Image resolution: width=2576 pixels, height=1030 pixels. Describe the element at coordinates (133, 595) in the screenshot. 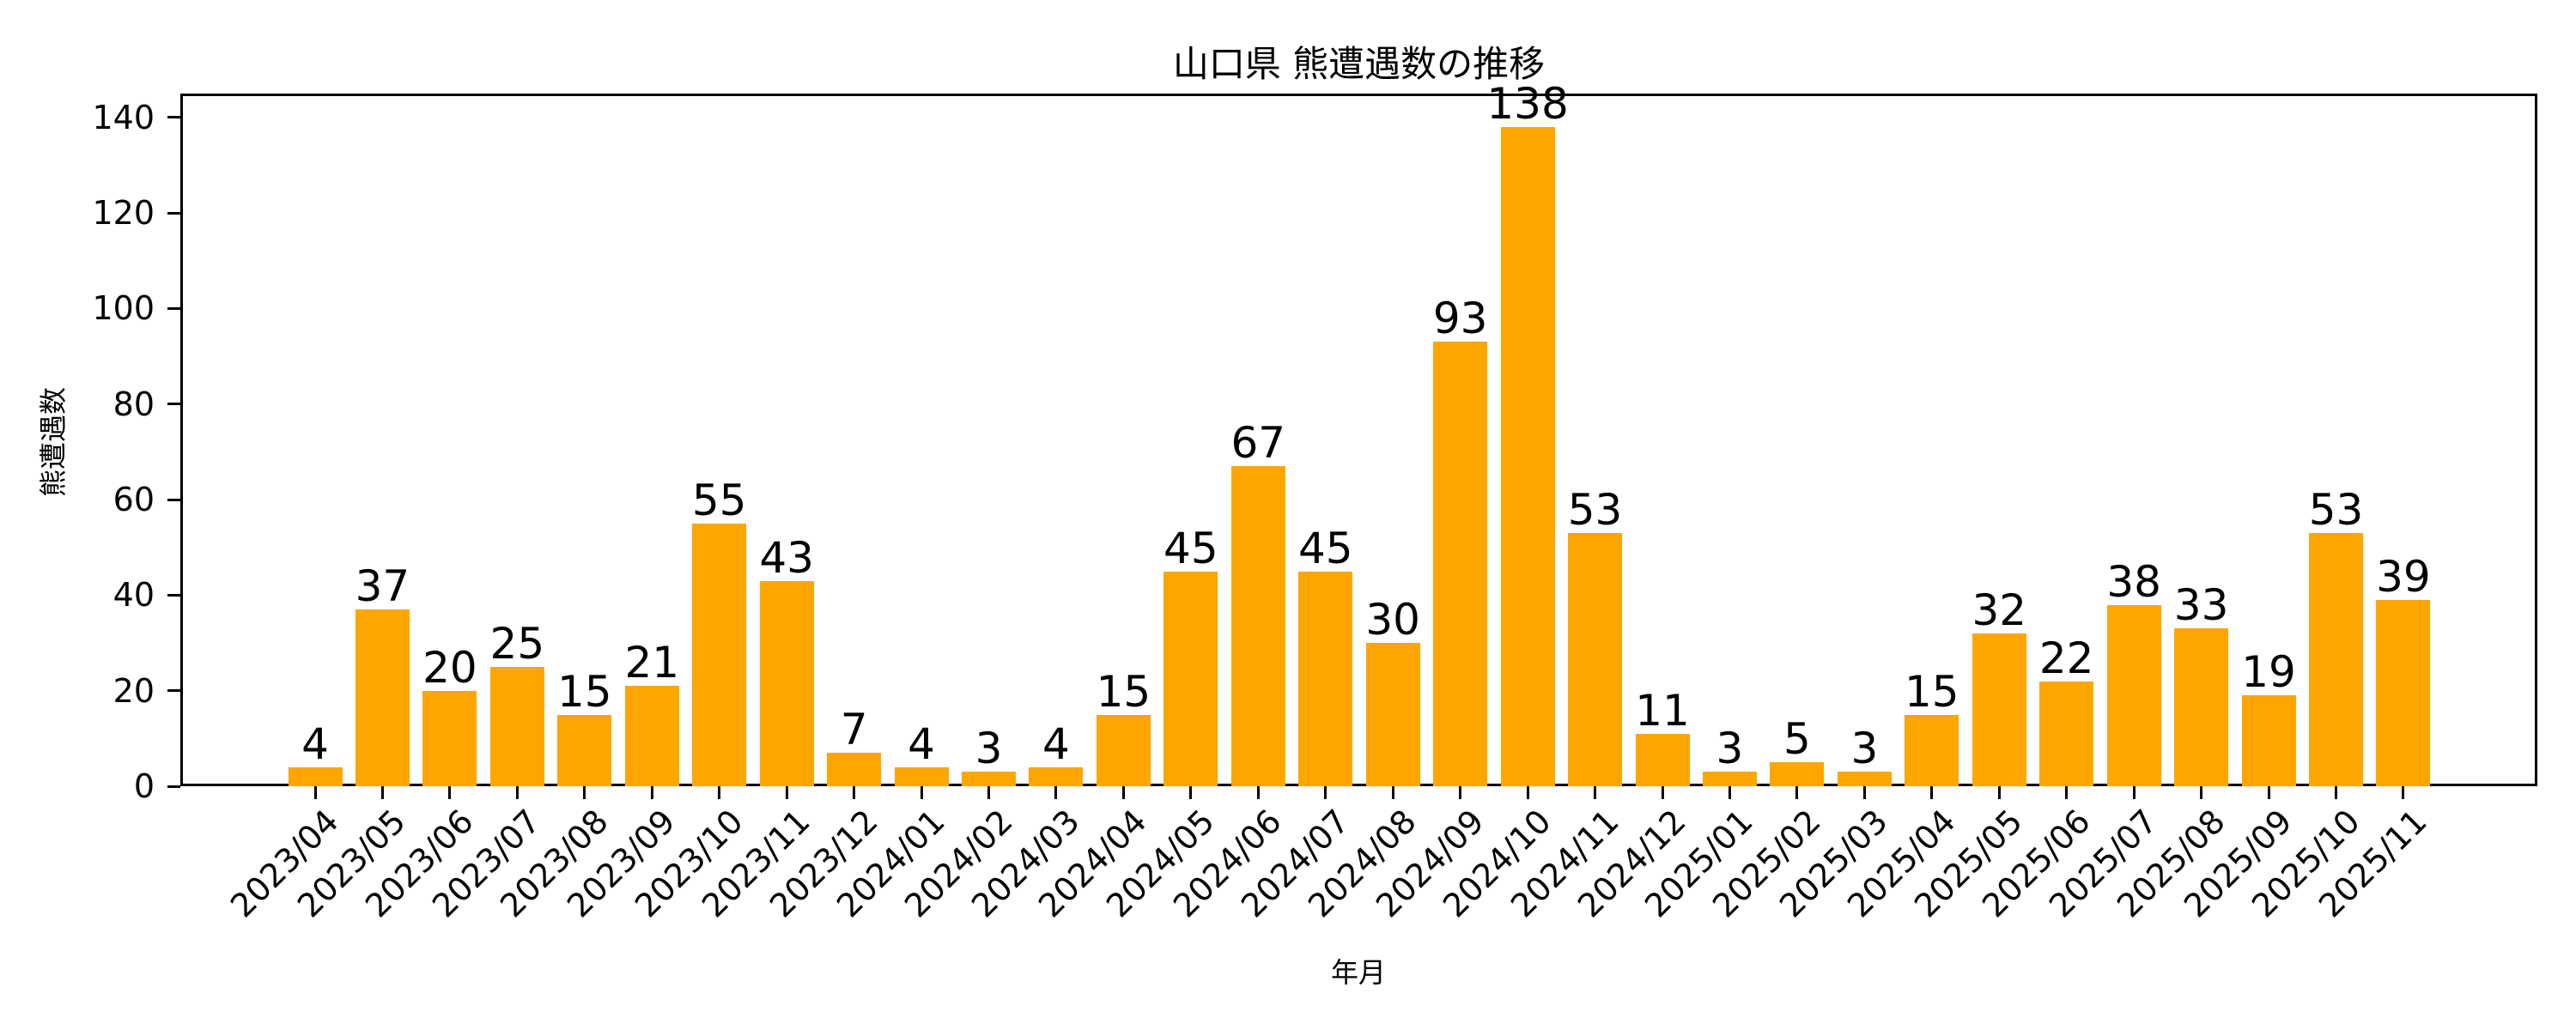

I see `y-tick-label: 40` at that location.